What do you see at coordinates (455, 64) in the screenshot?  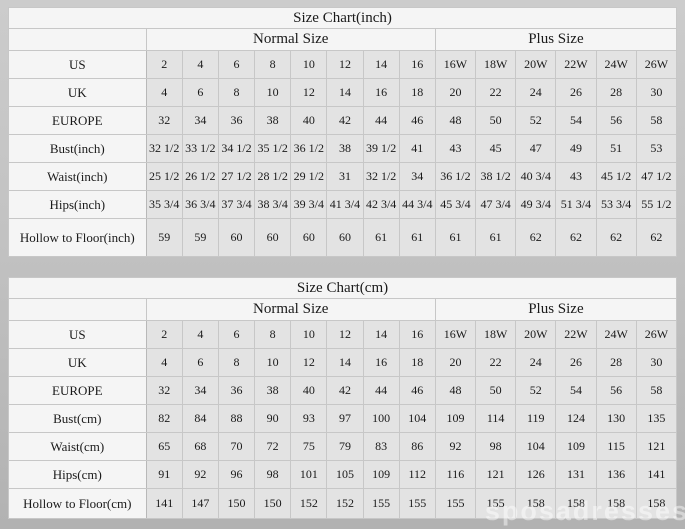 I see `size-cell: 16W` at bounding box center [455, 64].